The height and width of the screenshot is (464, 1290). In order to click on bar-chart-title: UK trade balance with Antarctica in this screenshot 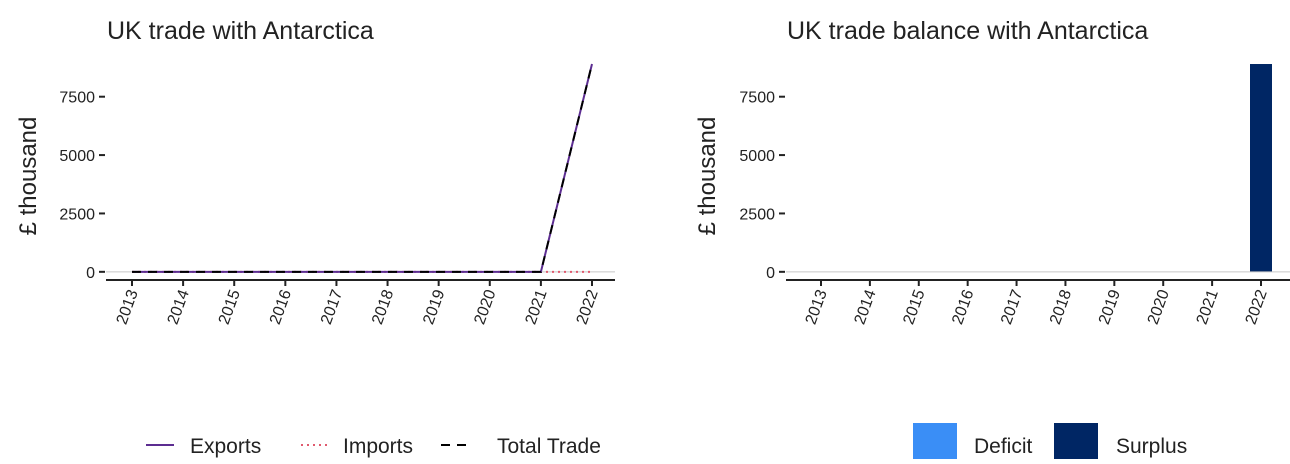, I will do `click(967, 31)`.